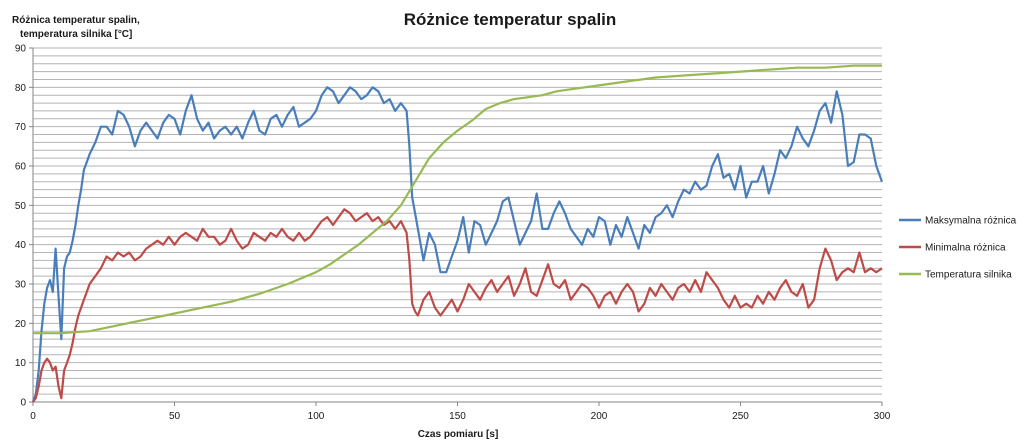  I want to click on y-tick-label-40: 40, so click(21, 245).